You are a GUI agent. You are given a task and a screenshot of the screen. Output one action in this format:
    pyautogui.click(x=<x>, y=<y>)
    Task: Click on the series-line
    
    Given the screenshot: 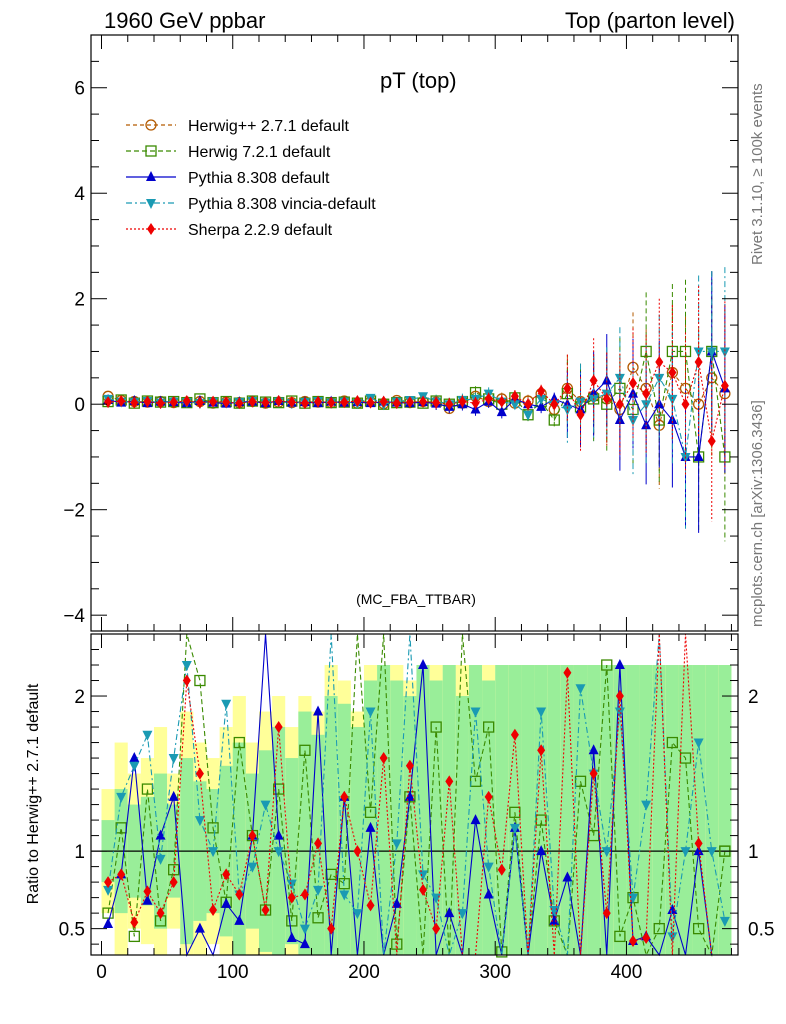 What is the action you would take?
    pyautogui.click(x=417, y=401)
    